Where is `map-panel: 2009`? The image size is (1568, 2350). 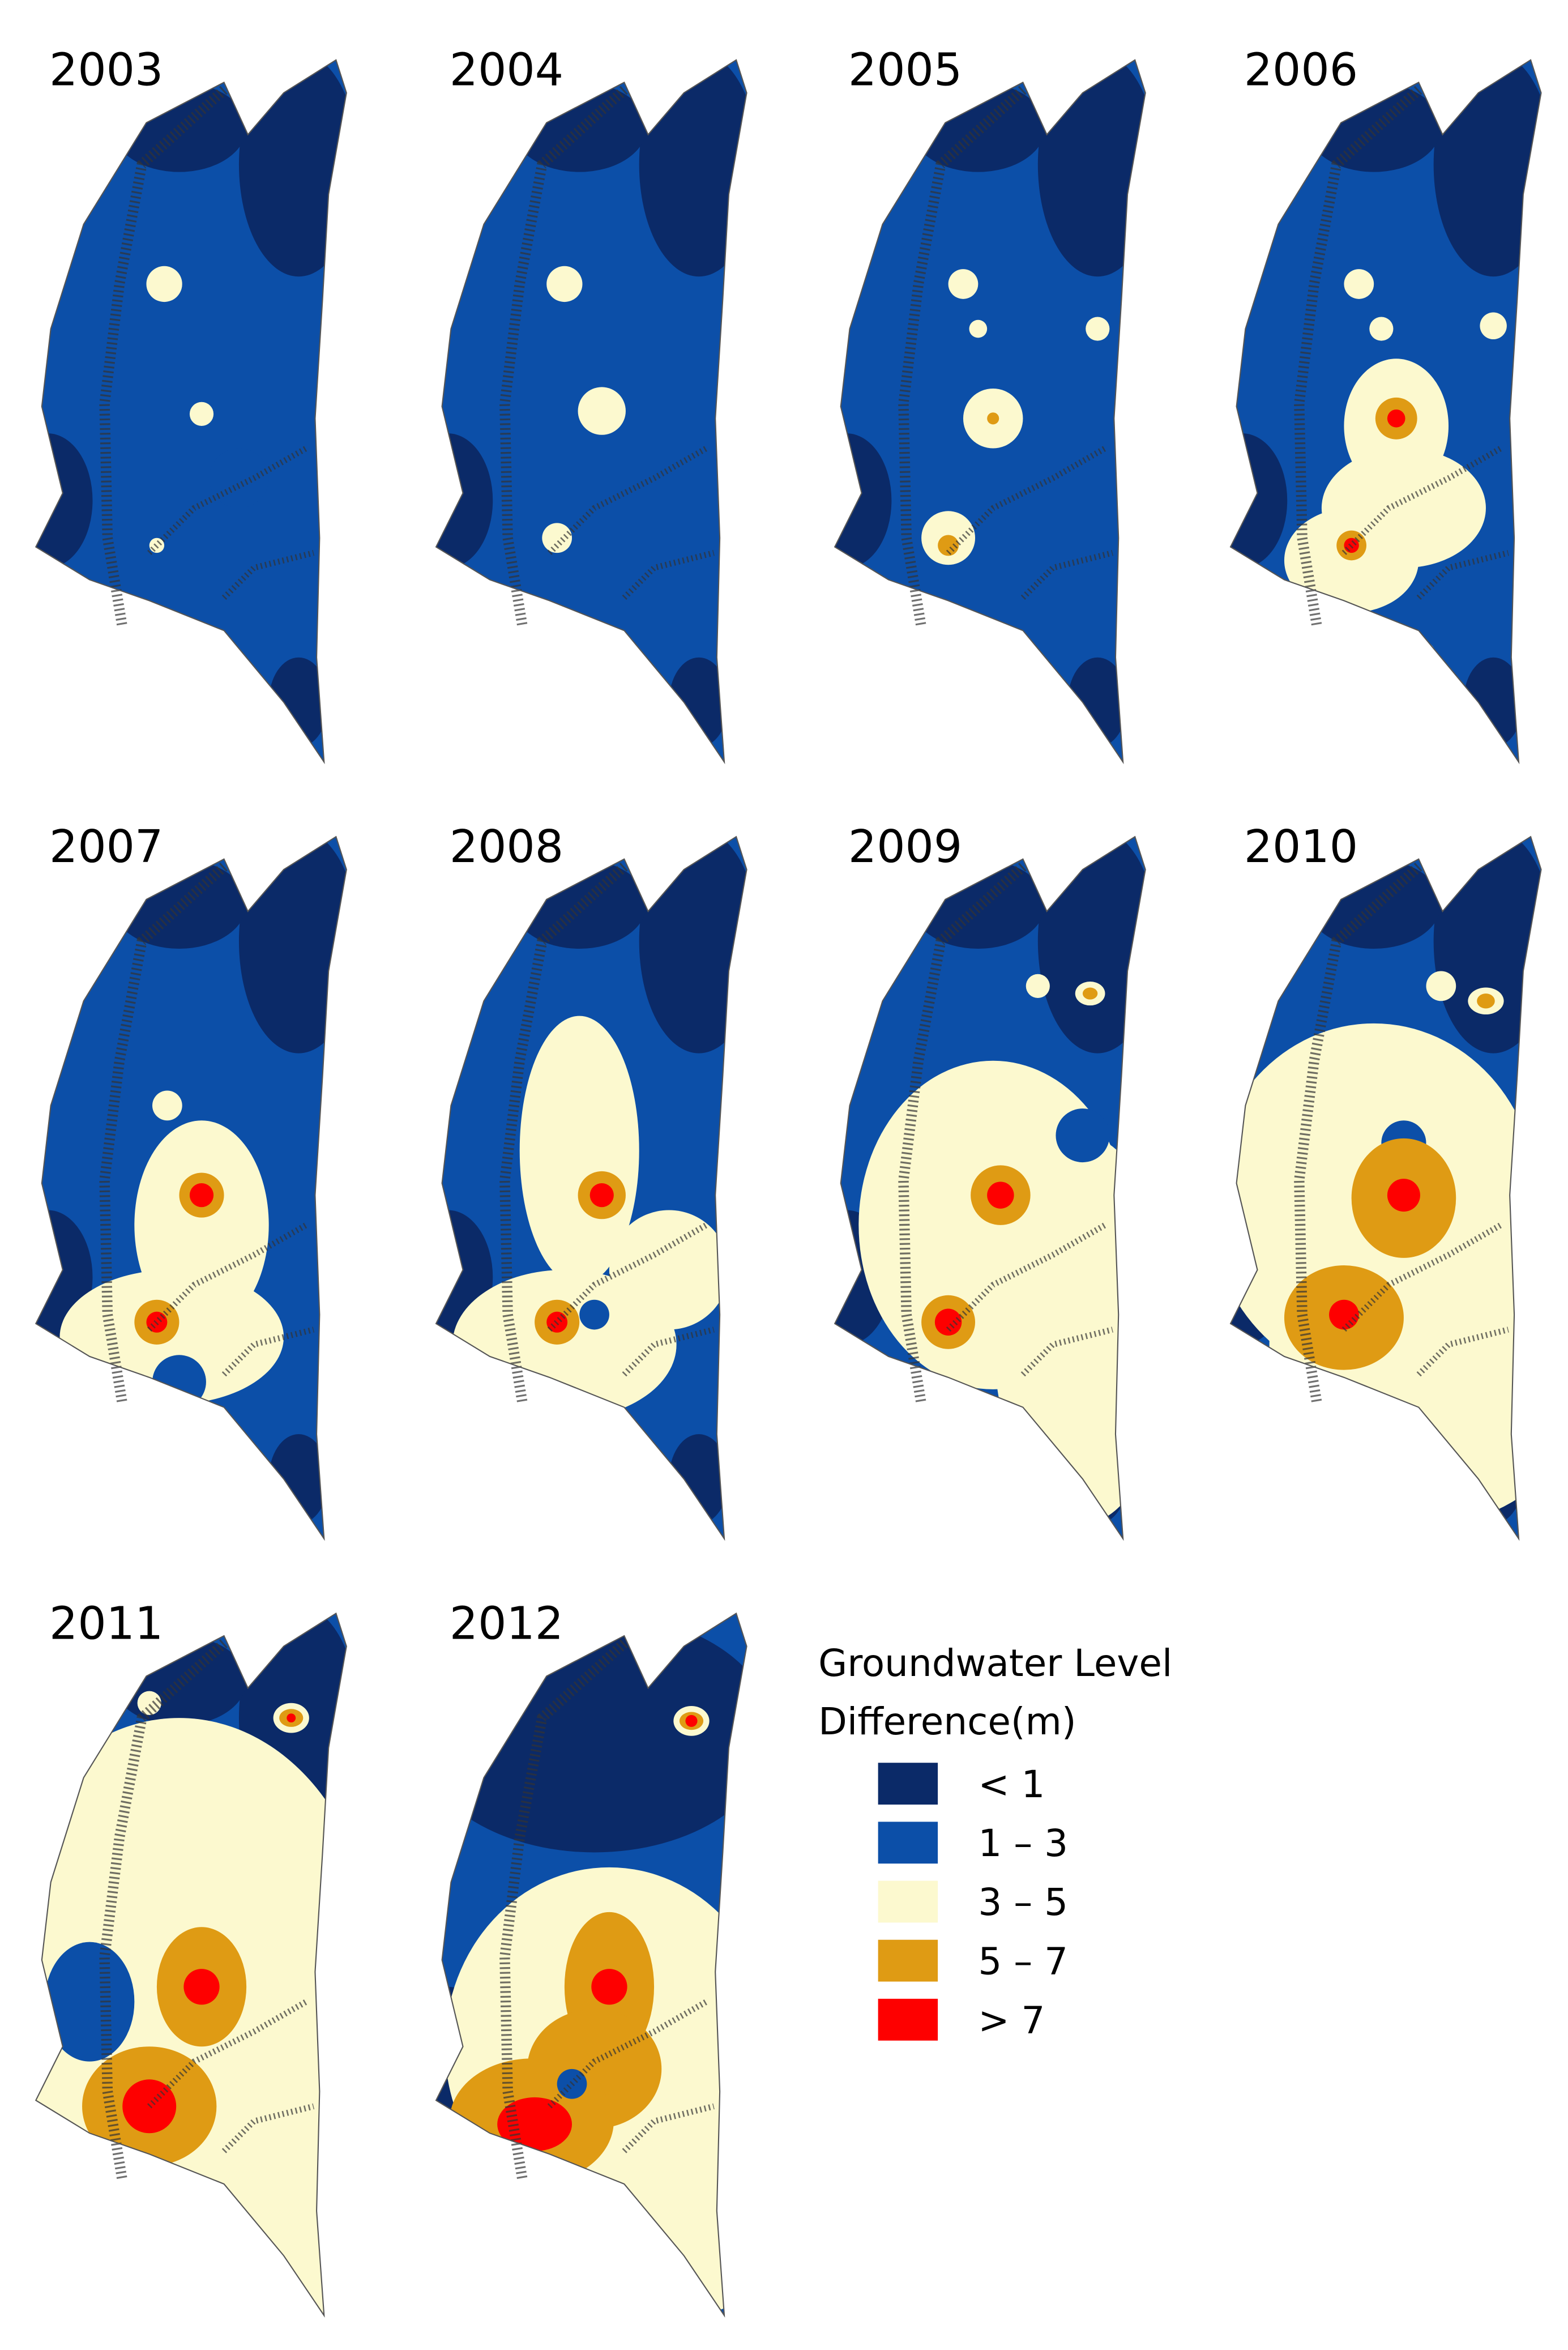
map-panel: 2009 is located at coordinates (990, 1180).